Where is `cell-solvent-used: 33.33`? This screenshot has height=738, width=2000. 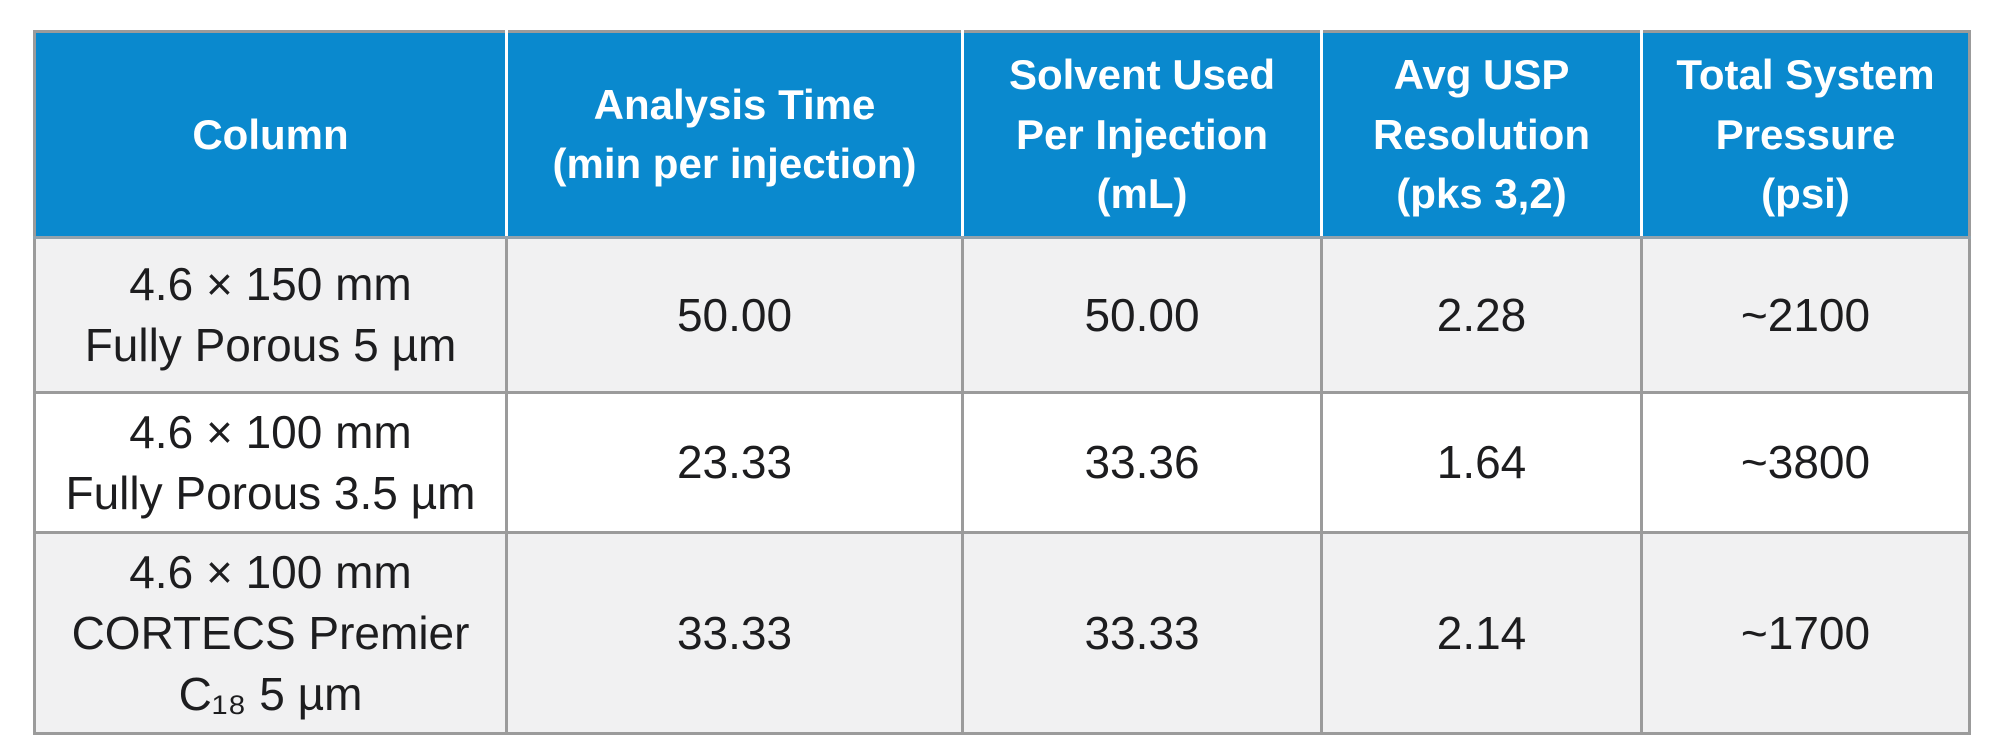 cell-solvent-used: 33.33 is located at coordinates (1142, 633).